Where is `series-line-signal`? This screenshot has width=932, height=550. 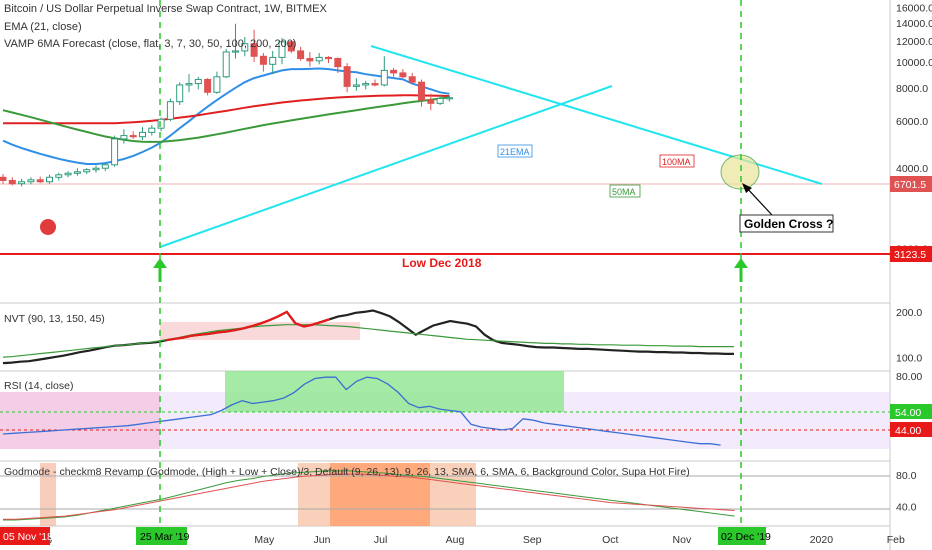
series-line-signal is located at coordinates (369, 496).